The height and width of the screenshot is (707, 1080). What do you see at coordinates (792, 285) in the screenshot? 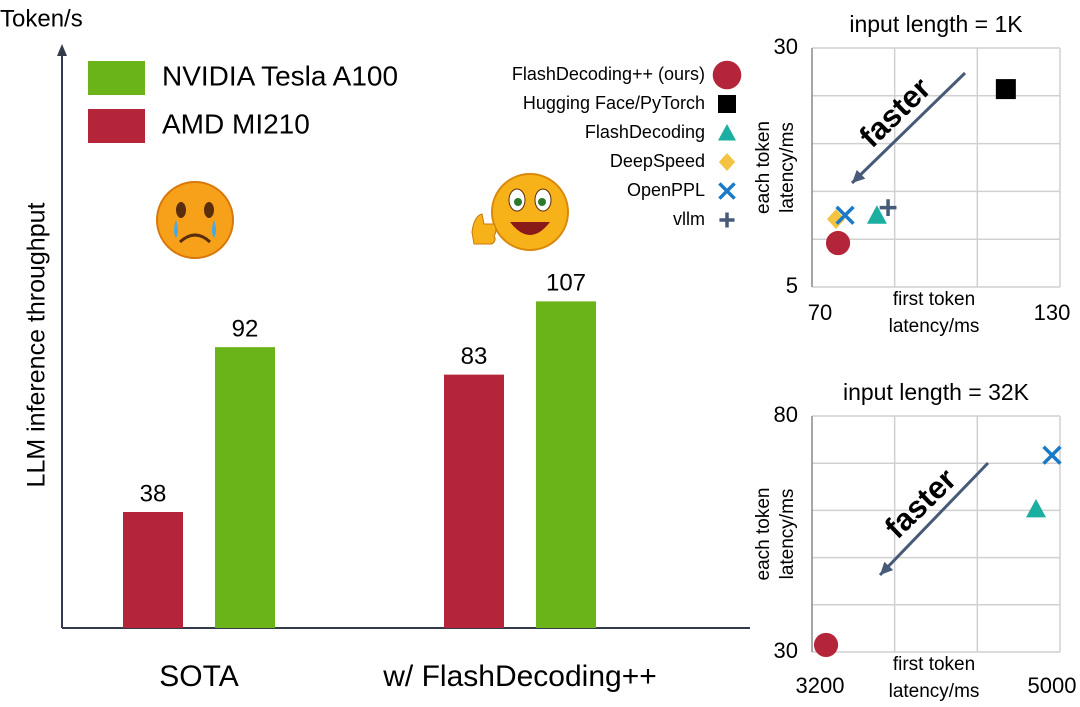
I see `y-tick-label: 5` at bounding box center [792, 285].